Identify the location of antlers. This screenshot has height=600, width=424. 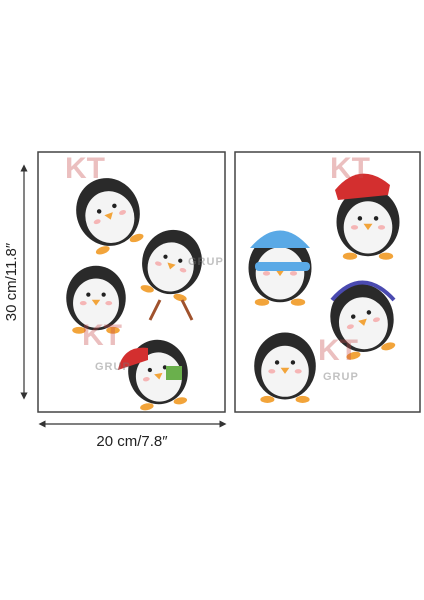
(171, 310).